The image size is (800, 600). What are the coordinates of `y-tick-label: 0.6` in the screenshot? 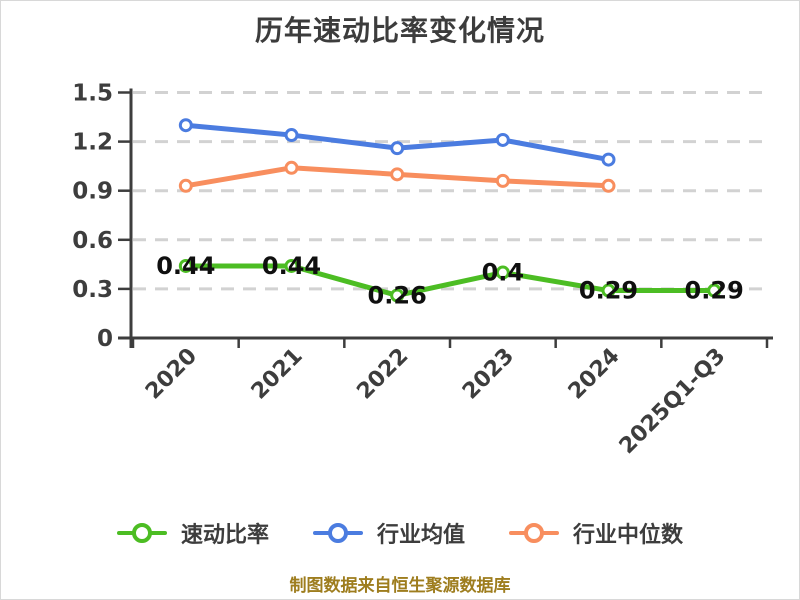 It's located at (92, 241).